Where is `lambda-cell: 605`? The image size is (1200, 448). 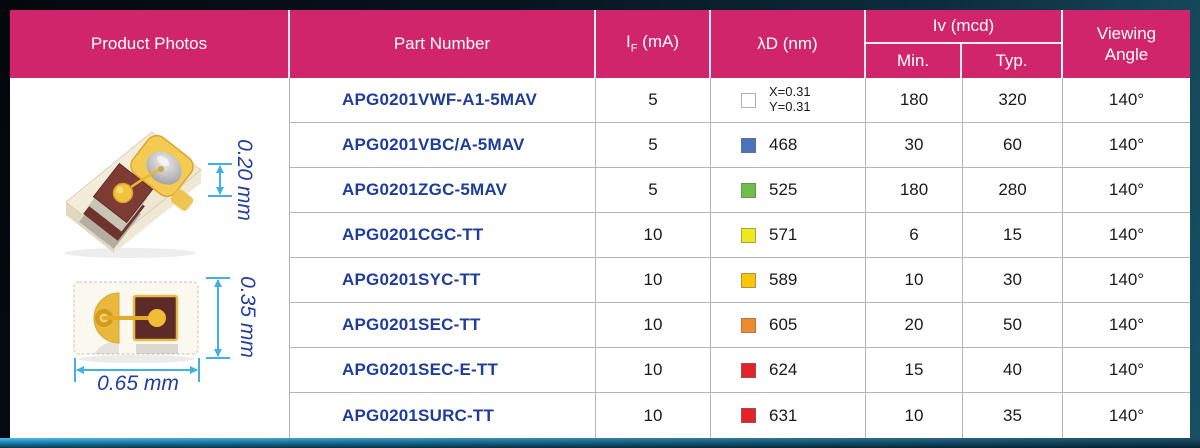
lambda-cell: 605 is located at coordinates (788, 325).